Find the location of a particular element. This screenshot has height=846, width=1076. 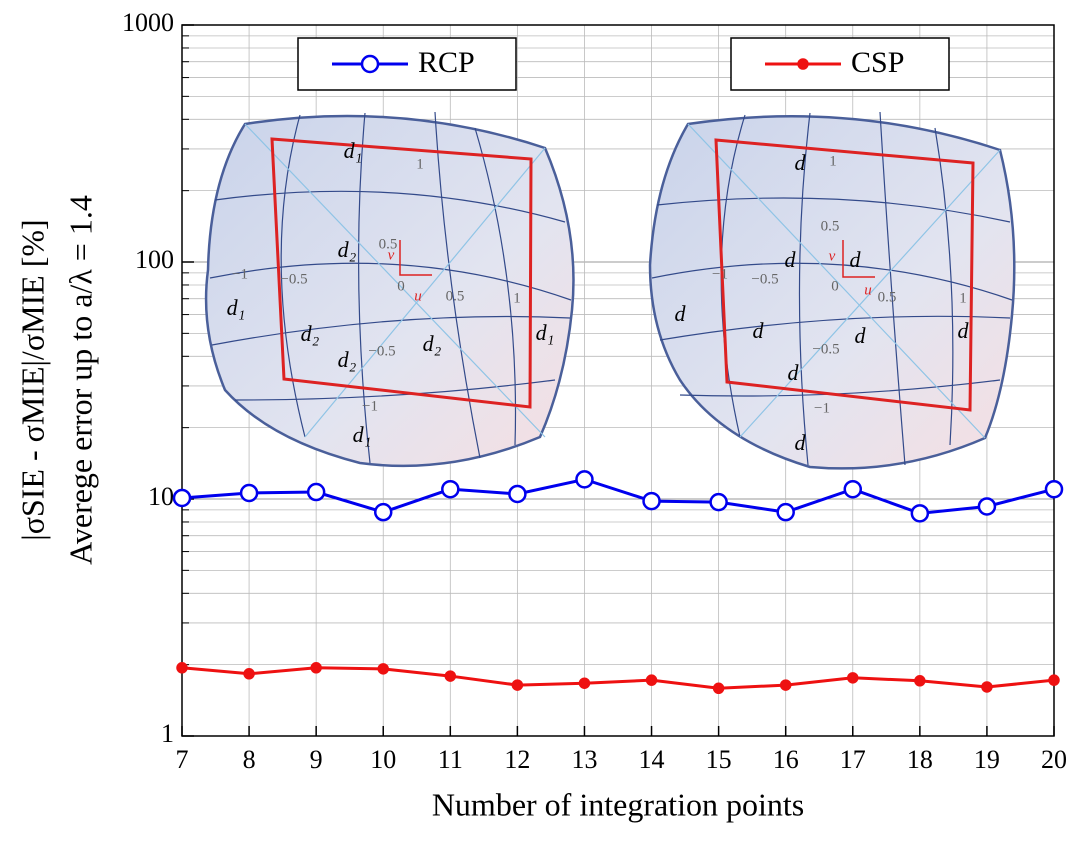

y-tick-label: 100 is located at coordinates (154, 259).